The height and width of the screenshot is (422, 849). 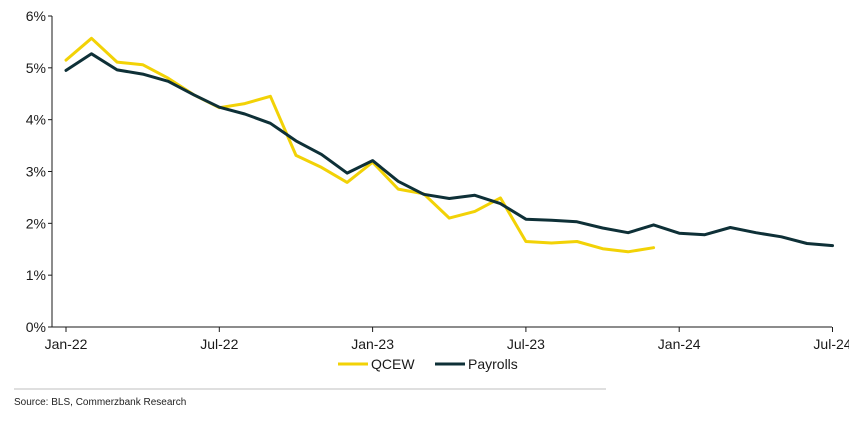 I want to click on x-tick-label: Jul-23, so click(x=526, y=344).